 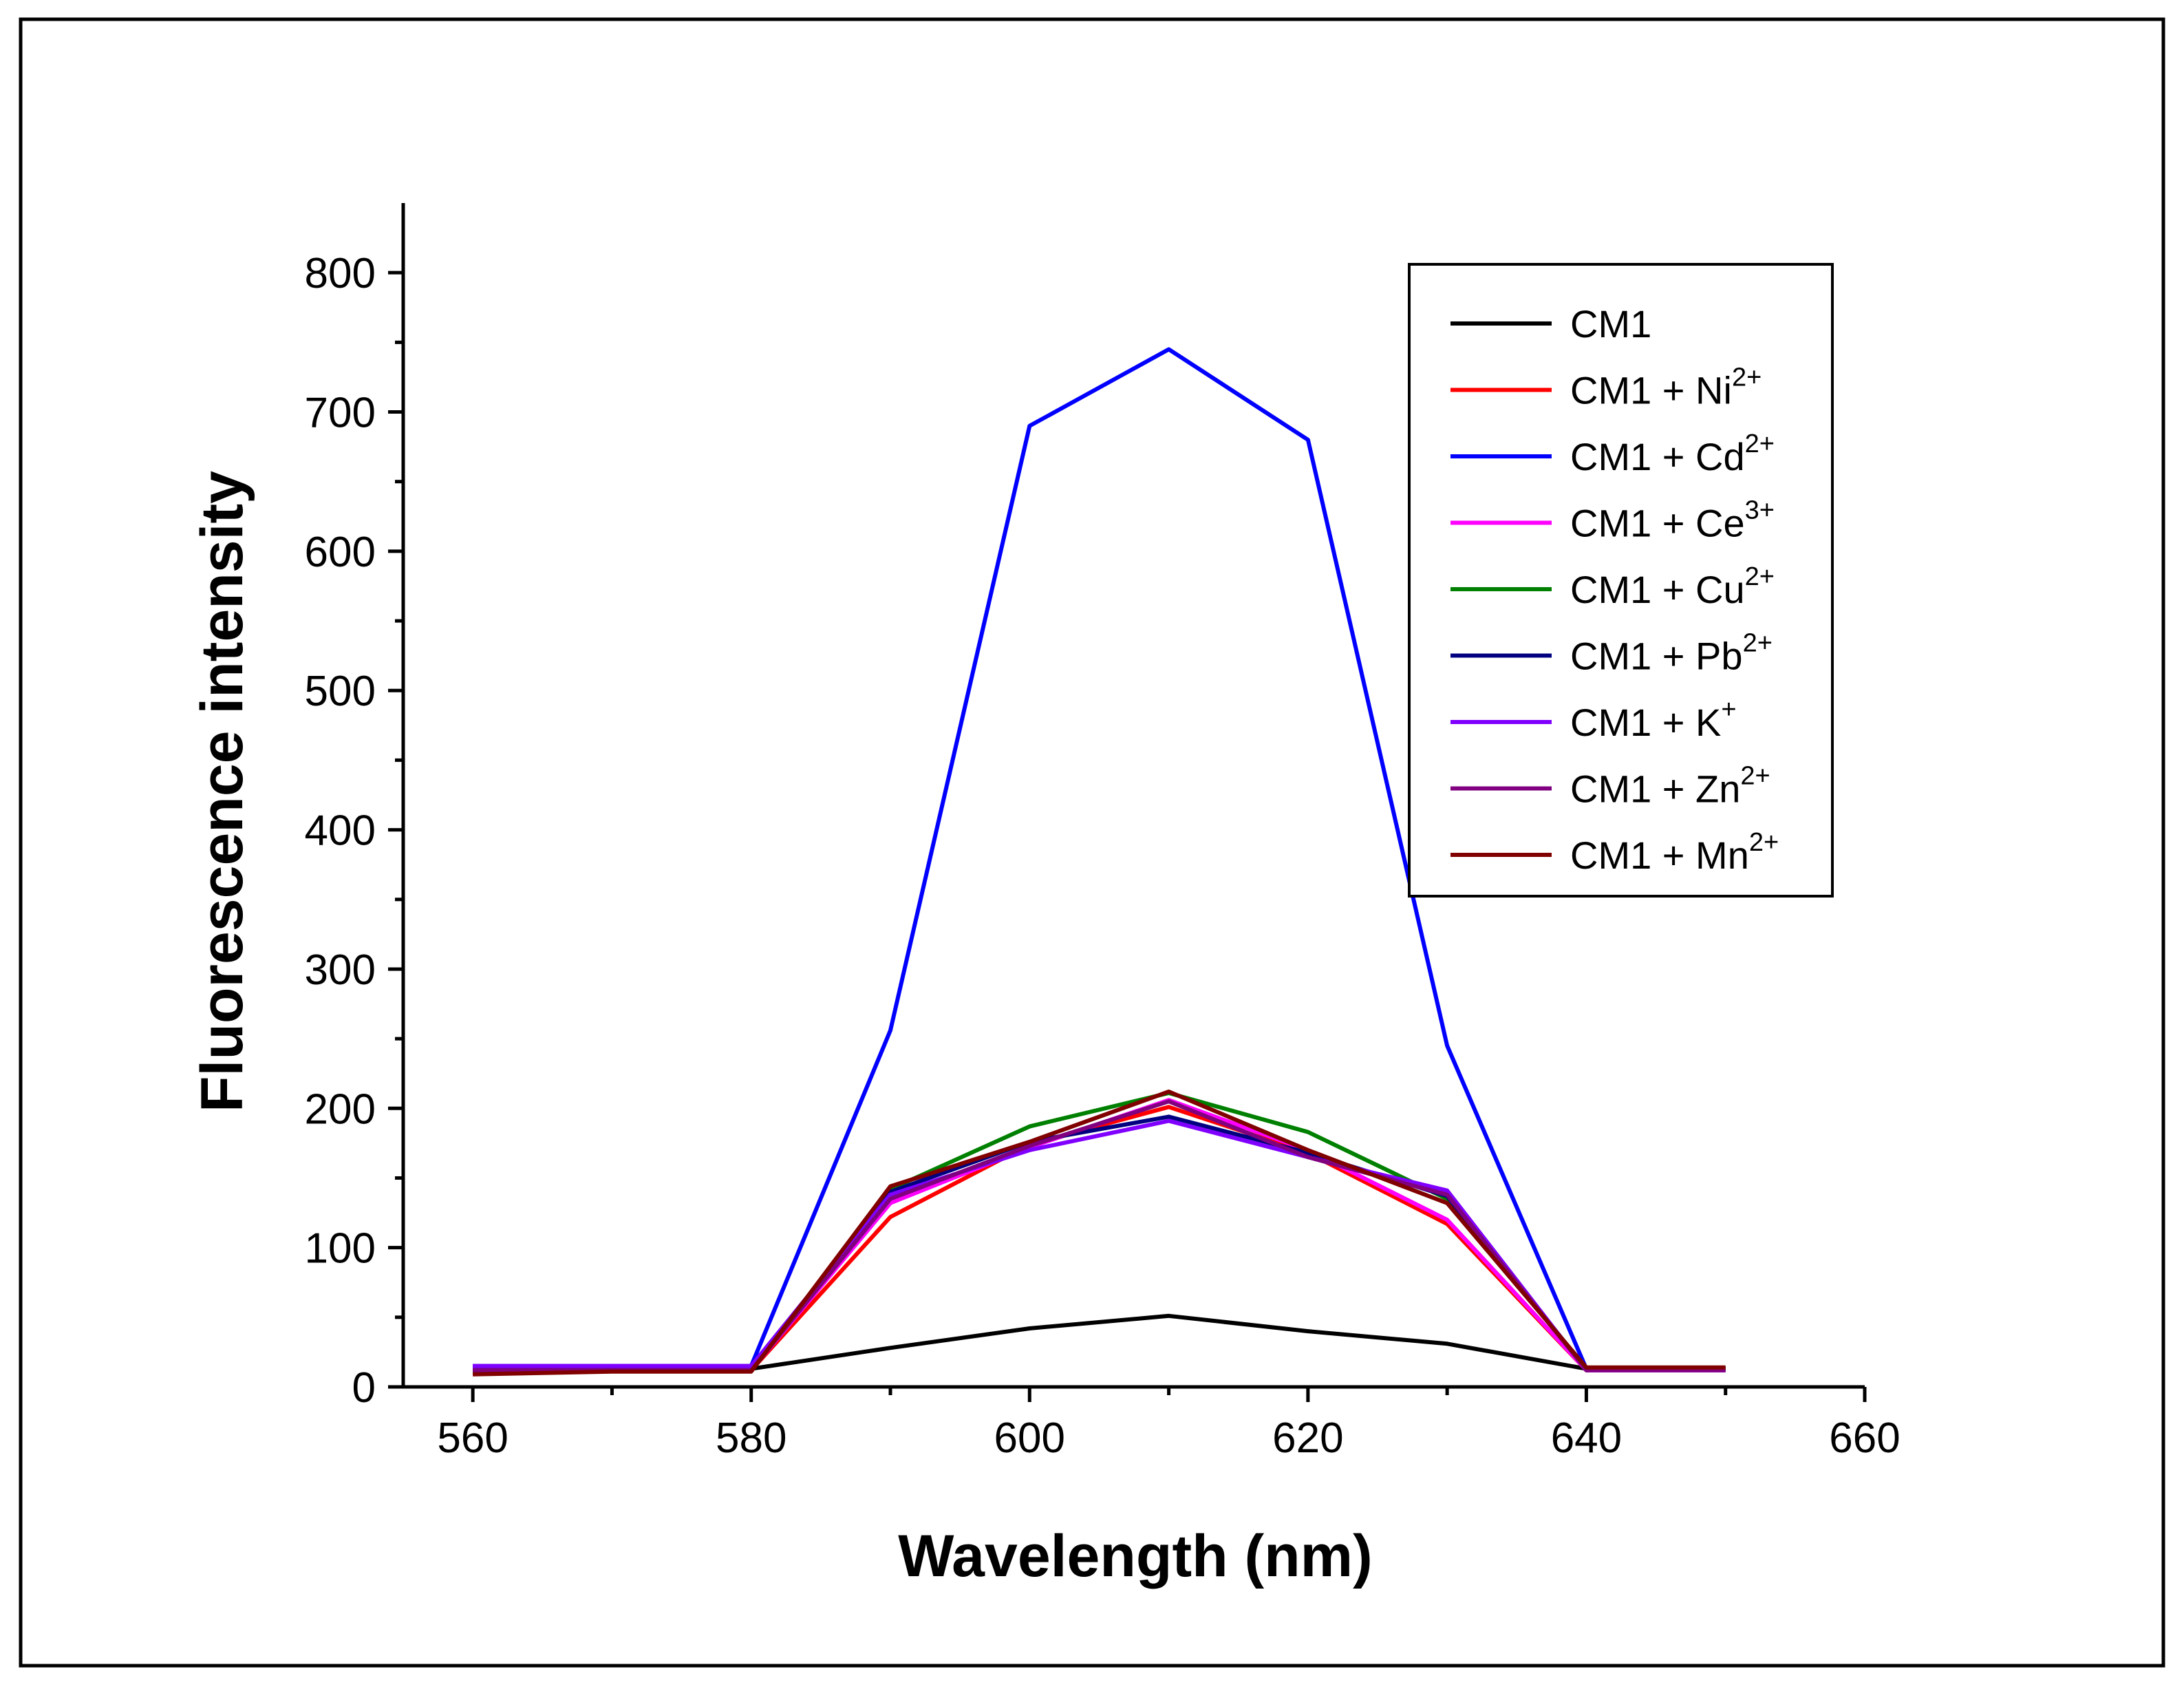 I want to click on legend-label: CM1 + K+, so click(x=1653, y=719).